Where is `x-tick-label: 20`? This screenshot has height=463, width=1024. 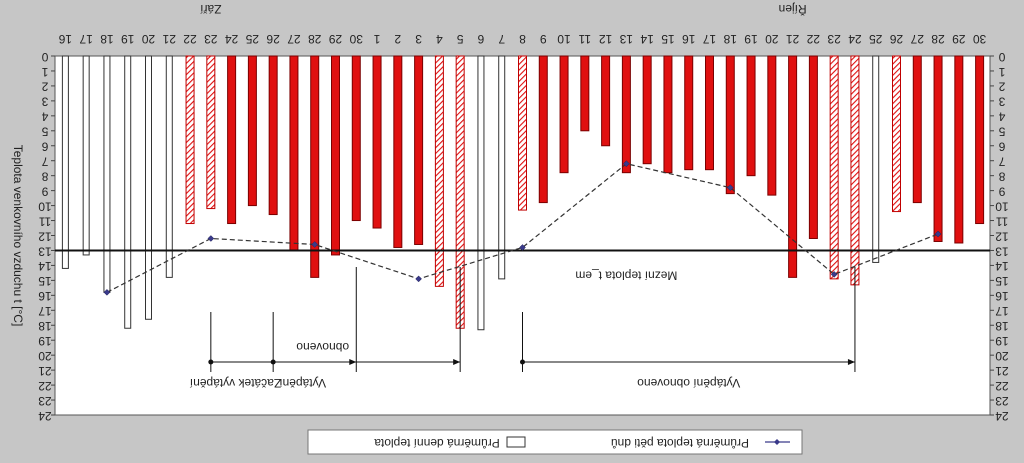
x-tick-label: 20 is located at coordinates (149, 39).